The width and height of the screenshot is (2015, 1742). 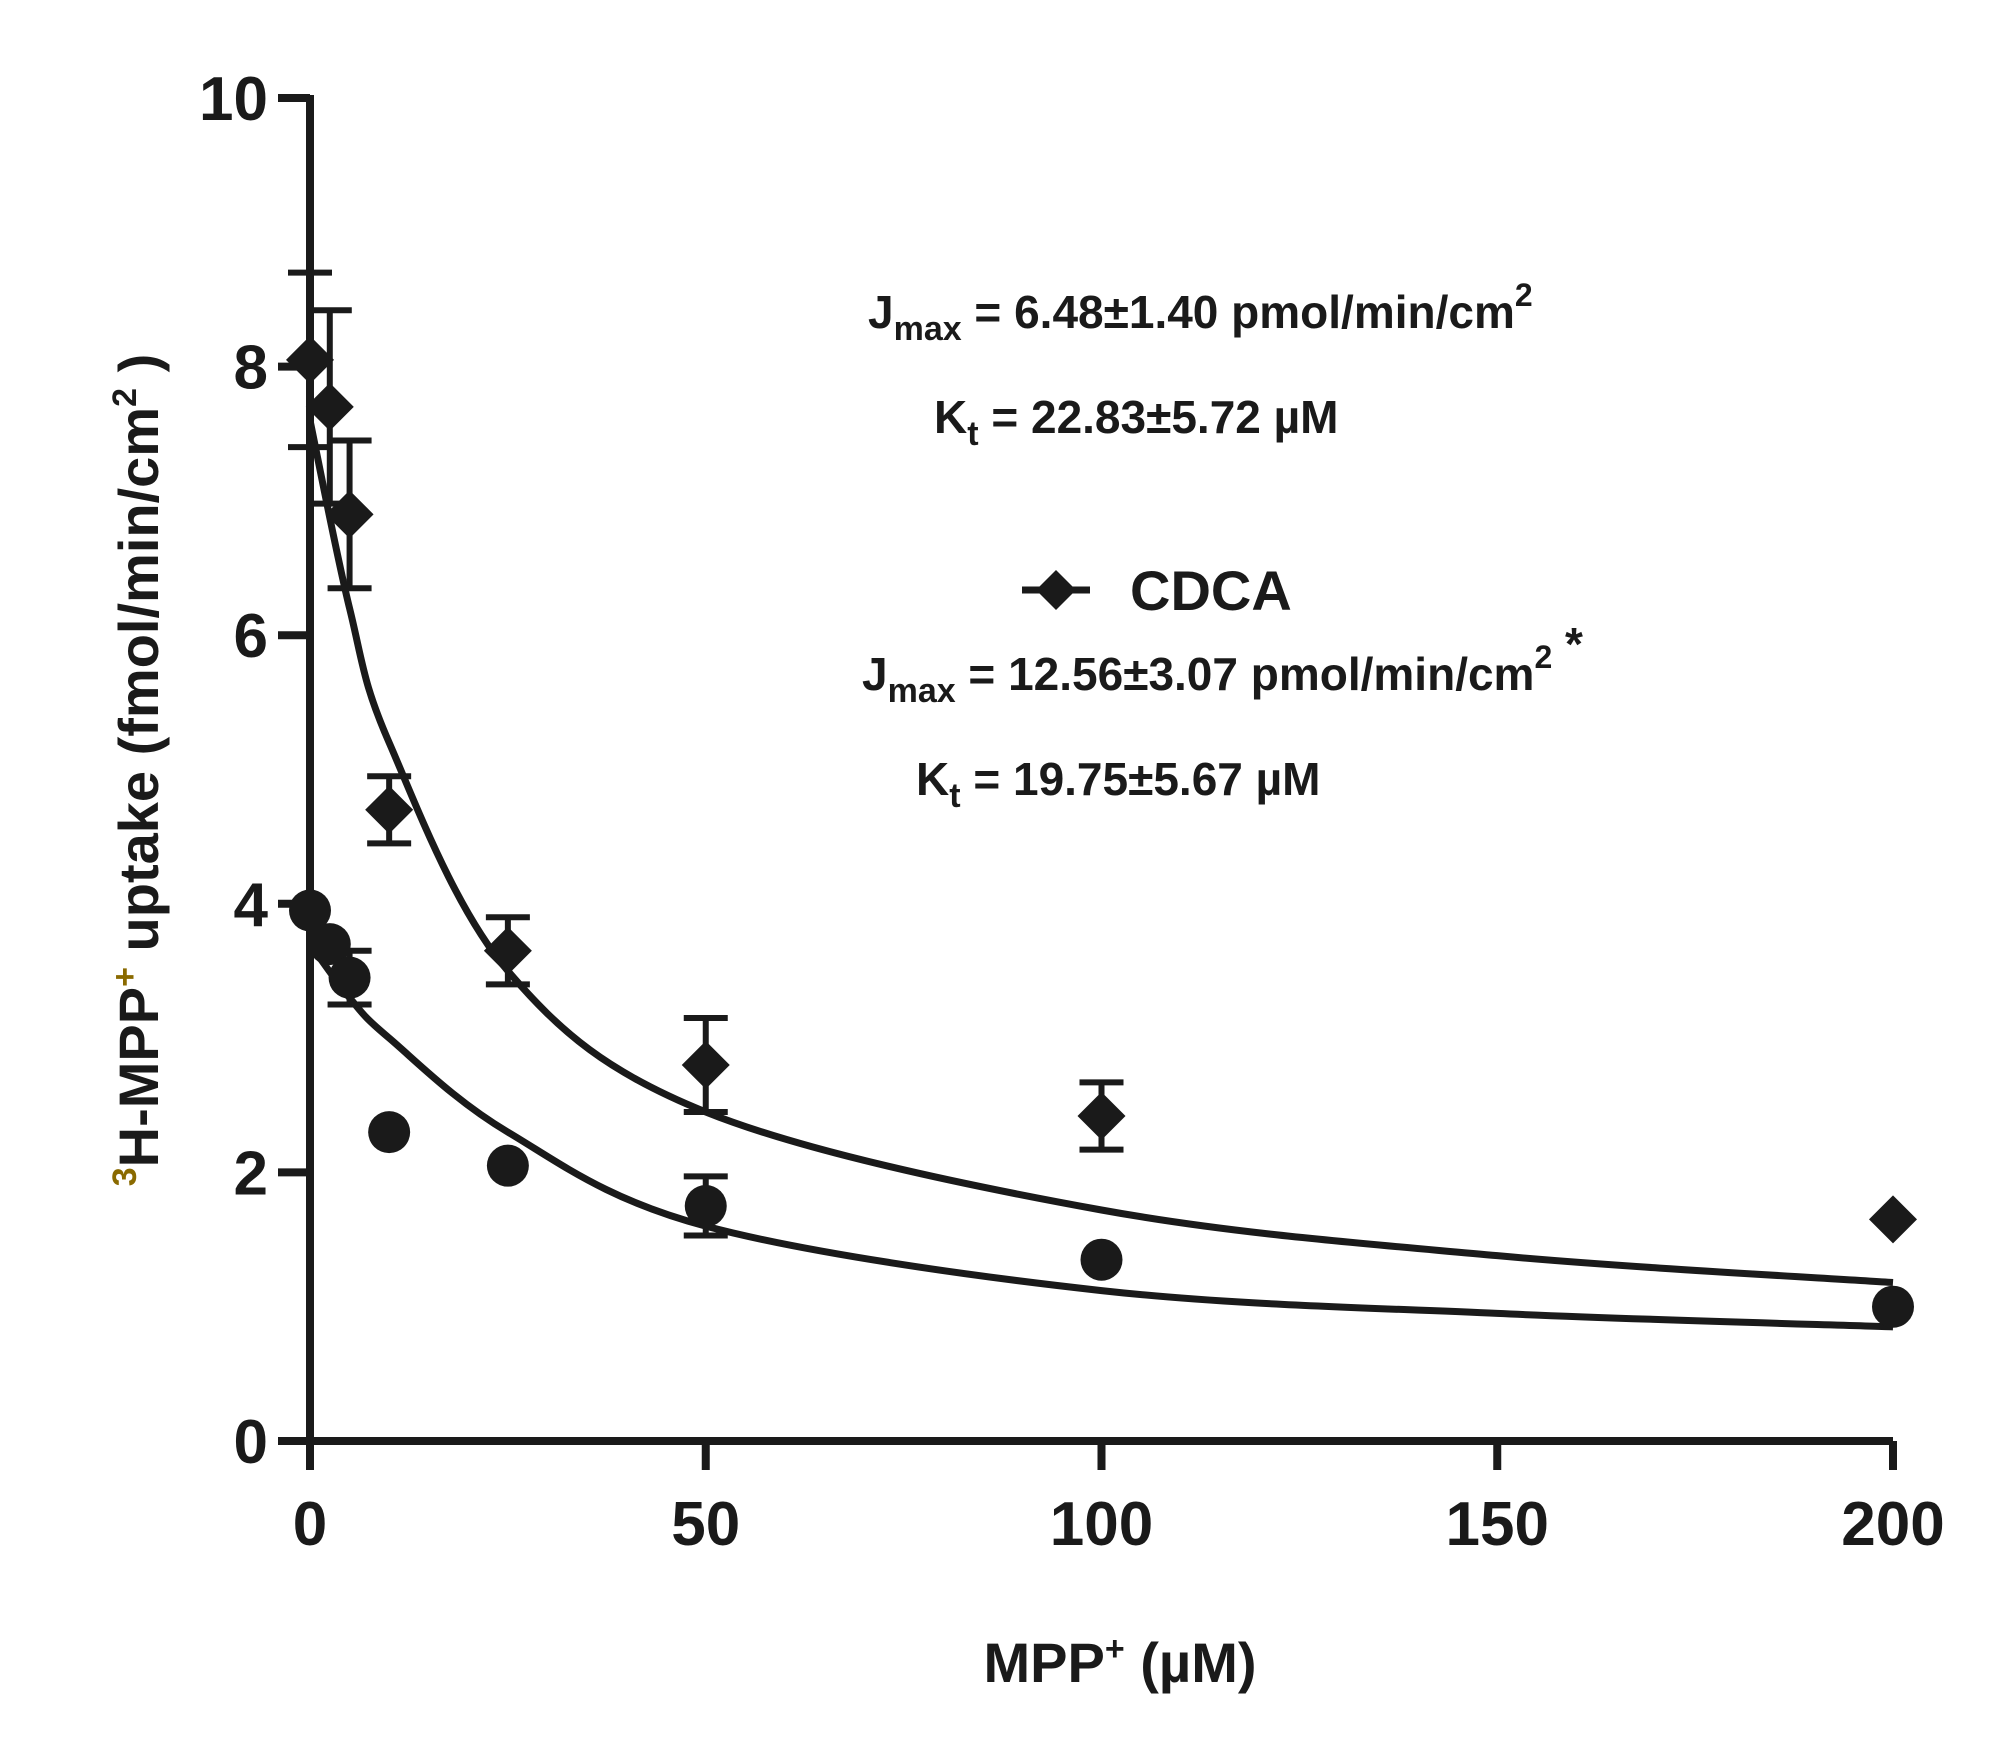 I want to click on y-axis: 0 2 4 6 8 10, so click(x=256, y=771).